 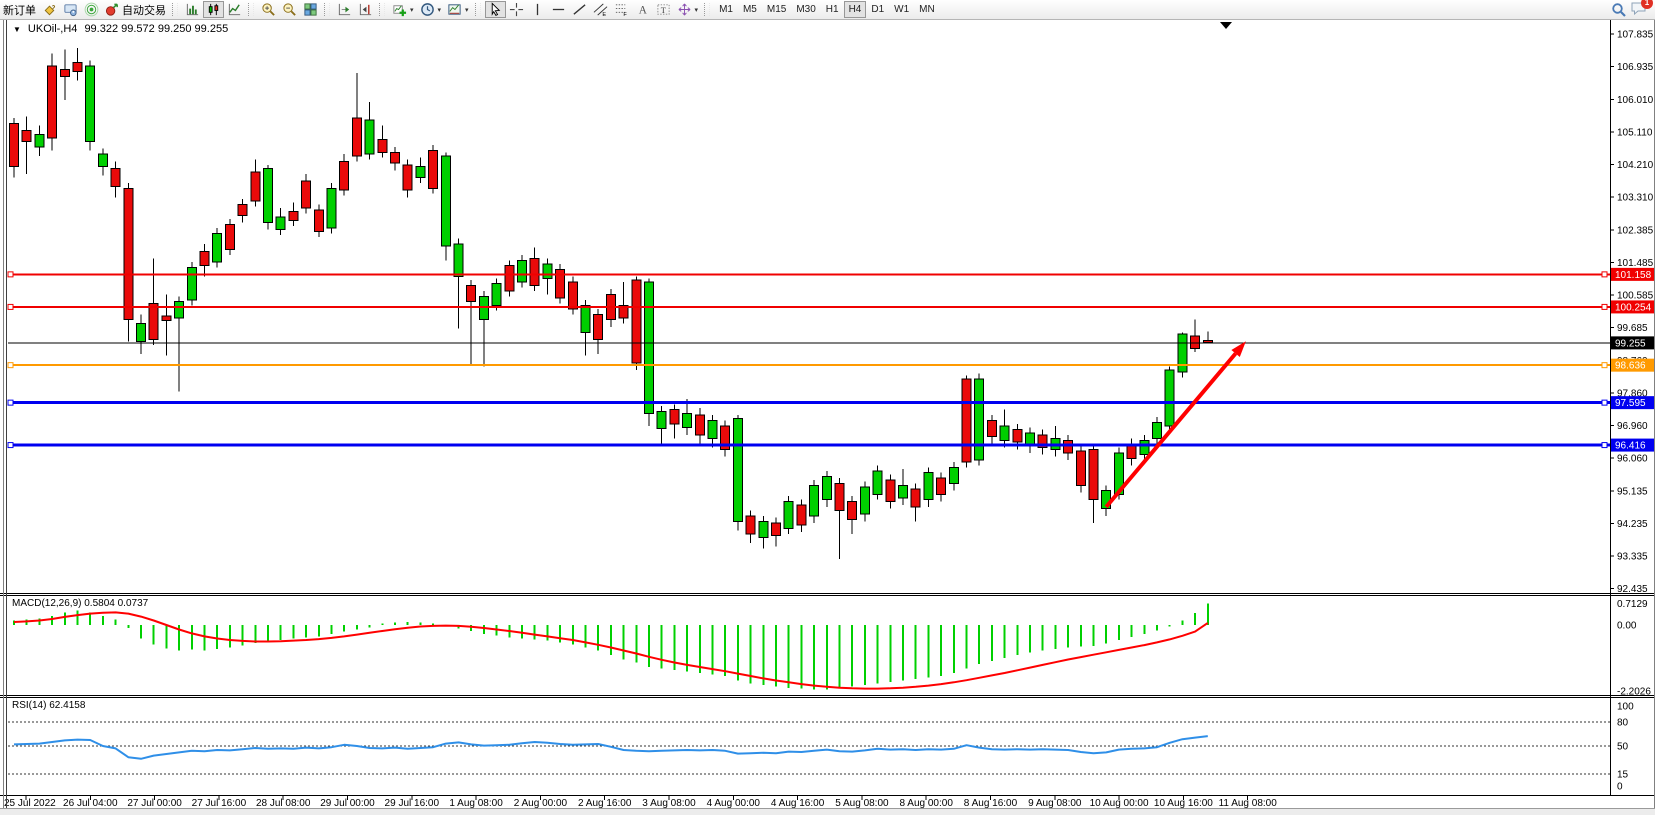 I want to click on axis-tick-label: 100.585, so click(x=1635, y=296).